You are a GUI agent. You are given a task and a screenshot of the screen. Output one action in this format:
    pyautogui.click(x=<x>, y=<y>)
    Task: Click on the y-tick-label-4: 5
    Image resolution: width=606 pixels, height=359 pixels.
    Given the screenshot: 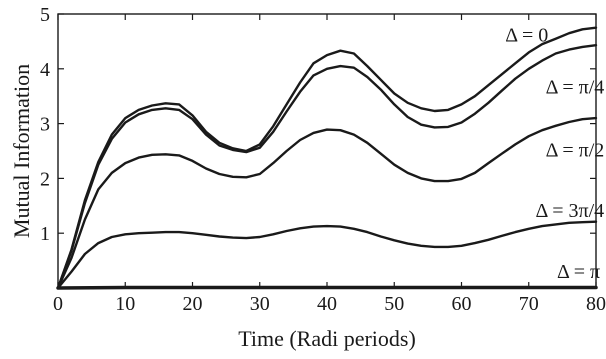 What is the action you would take?
    pyautogui.click(x=45, y=15)
    